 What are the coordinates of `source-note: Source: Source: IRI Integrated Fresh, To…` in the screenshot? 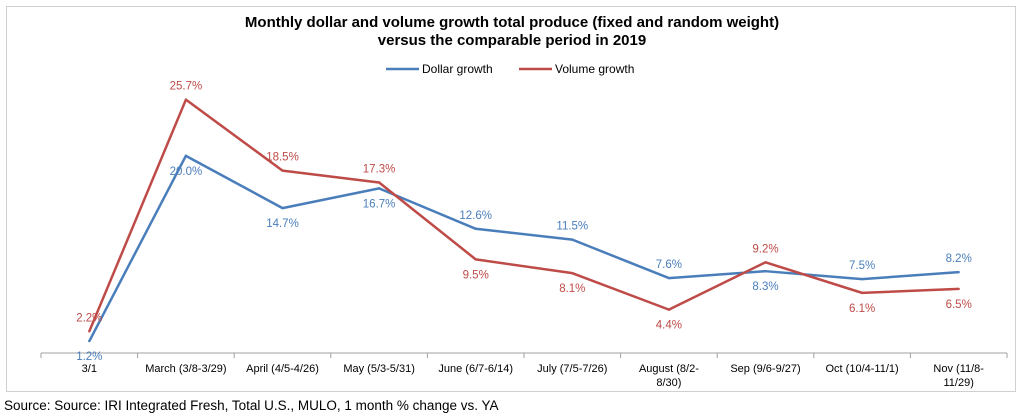 It's located at (251, 405).